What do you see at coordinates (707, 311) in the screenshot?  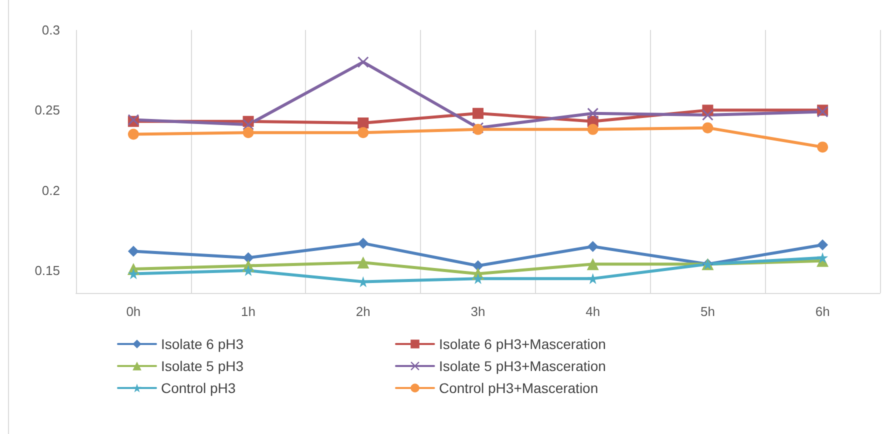 I see `x-tick-label: 5h` at bounding box center [707, 311].